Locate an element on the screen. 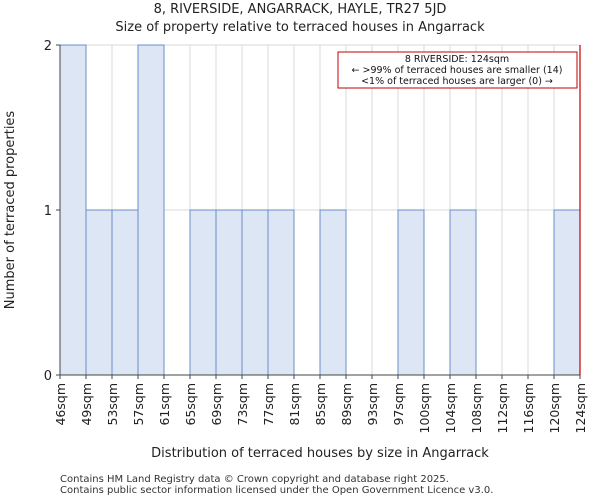 Image resolution: width=600 pixels, height=500 pixels. x-tick-label: 46sqm is located at coordinates (60, 404).